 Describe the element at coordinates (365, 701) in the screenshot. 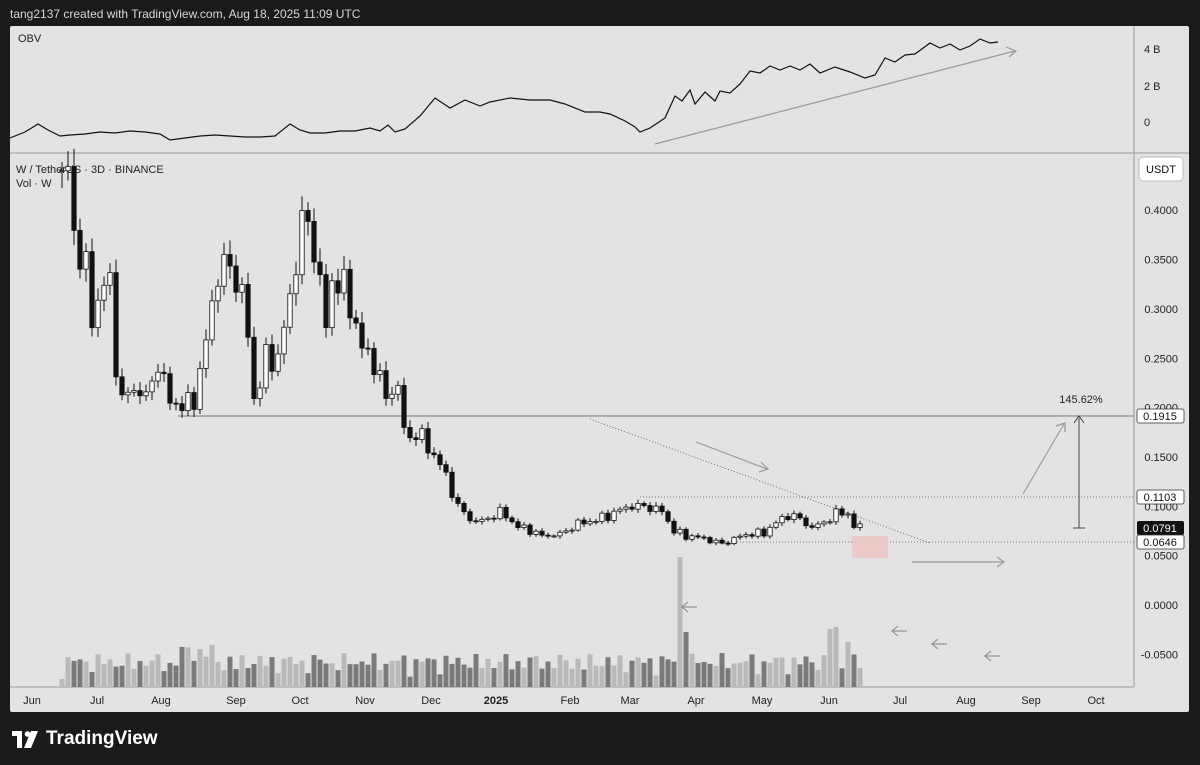

I see `time-tick-label: Nov` at that location.